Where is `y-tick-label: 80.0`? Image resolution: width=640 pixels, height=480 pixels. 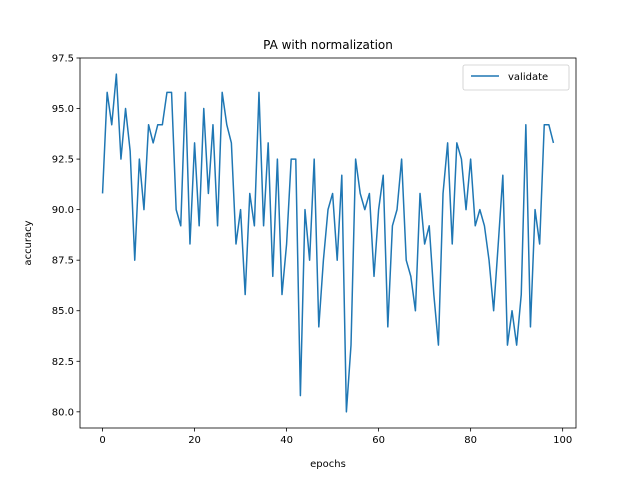
y-tick-label: 80.0 is located at coordinates (63, 412).